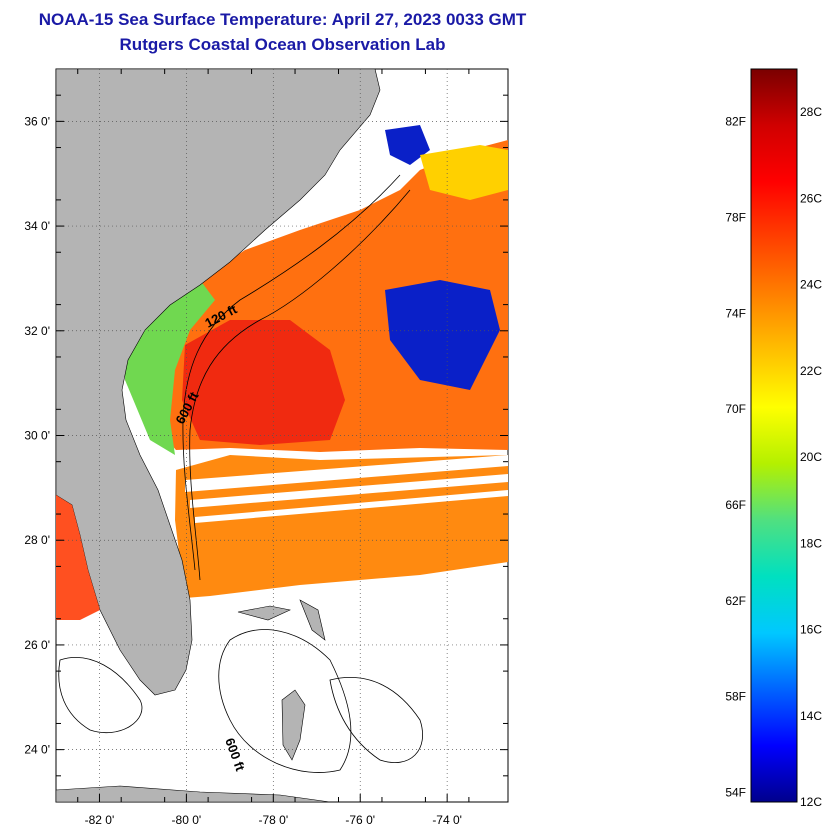  What do you see at coordinates (811, 457) in the screenshot?
I see `colorbar-celsius-label: 20C` at bounding box center [811, 457].